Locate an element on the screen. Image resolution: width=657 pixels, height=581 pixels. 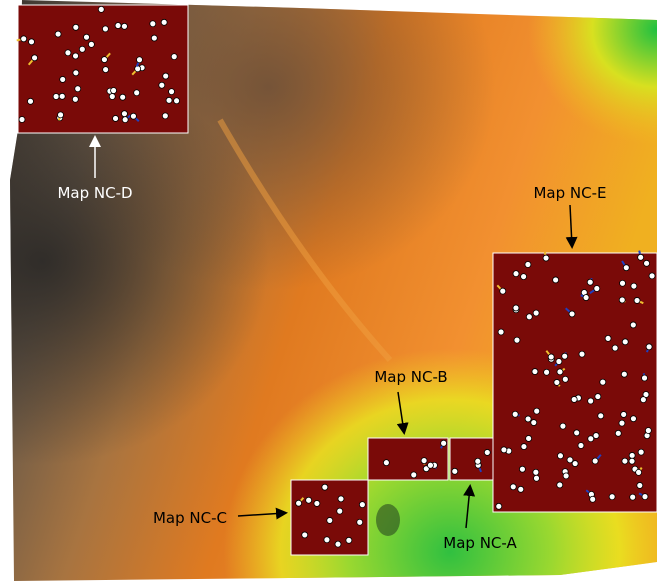
arrow is located at coordinates (571, 226).